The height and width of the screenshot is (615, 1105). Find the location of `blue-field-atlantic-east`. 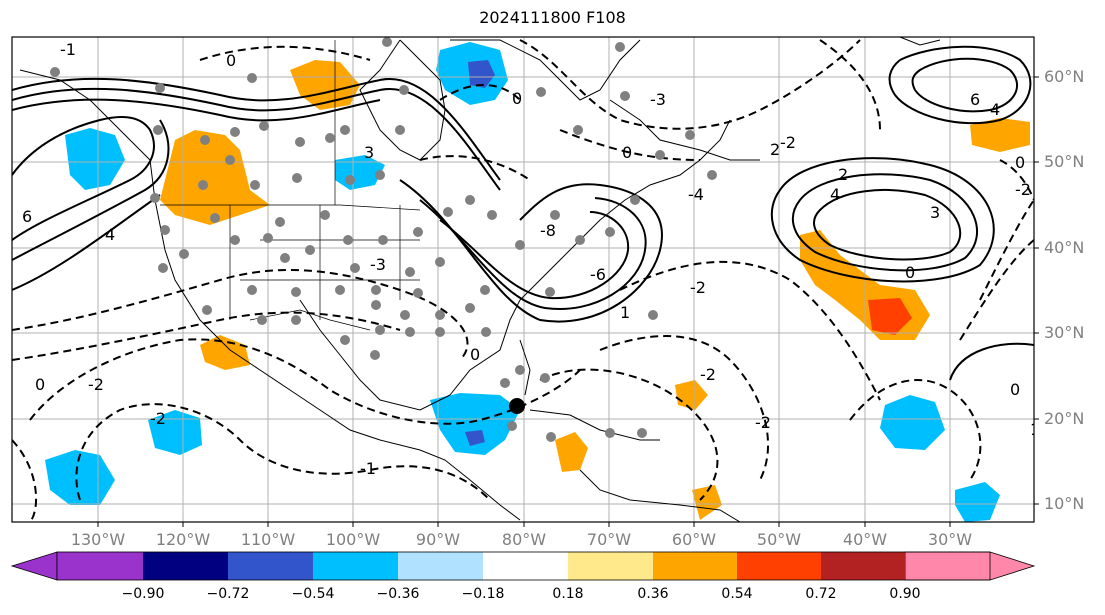

blue-field-atlantic-east is located at coordinates (912, 422).